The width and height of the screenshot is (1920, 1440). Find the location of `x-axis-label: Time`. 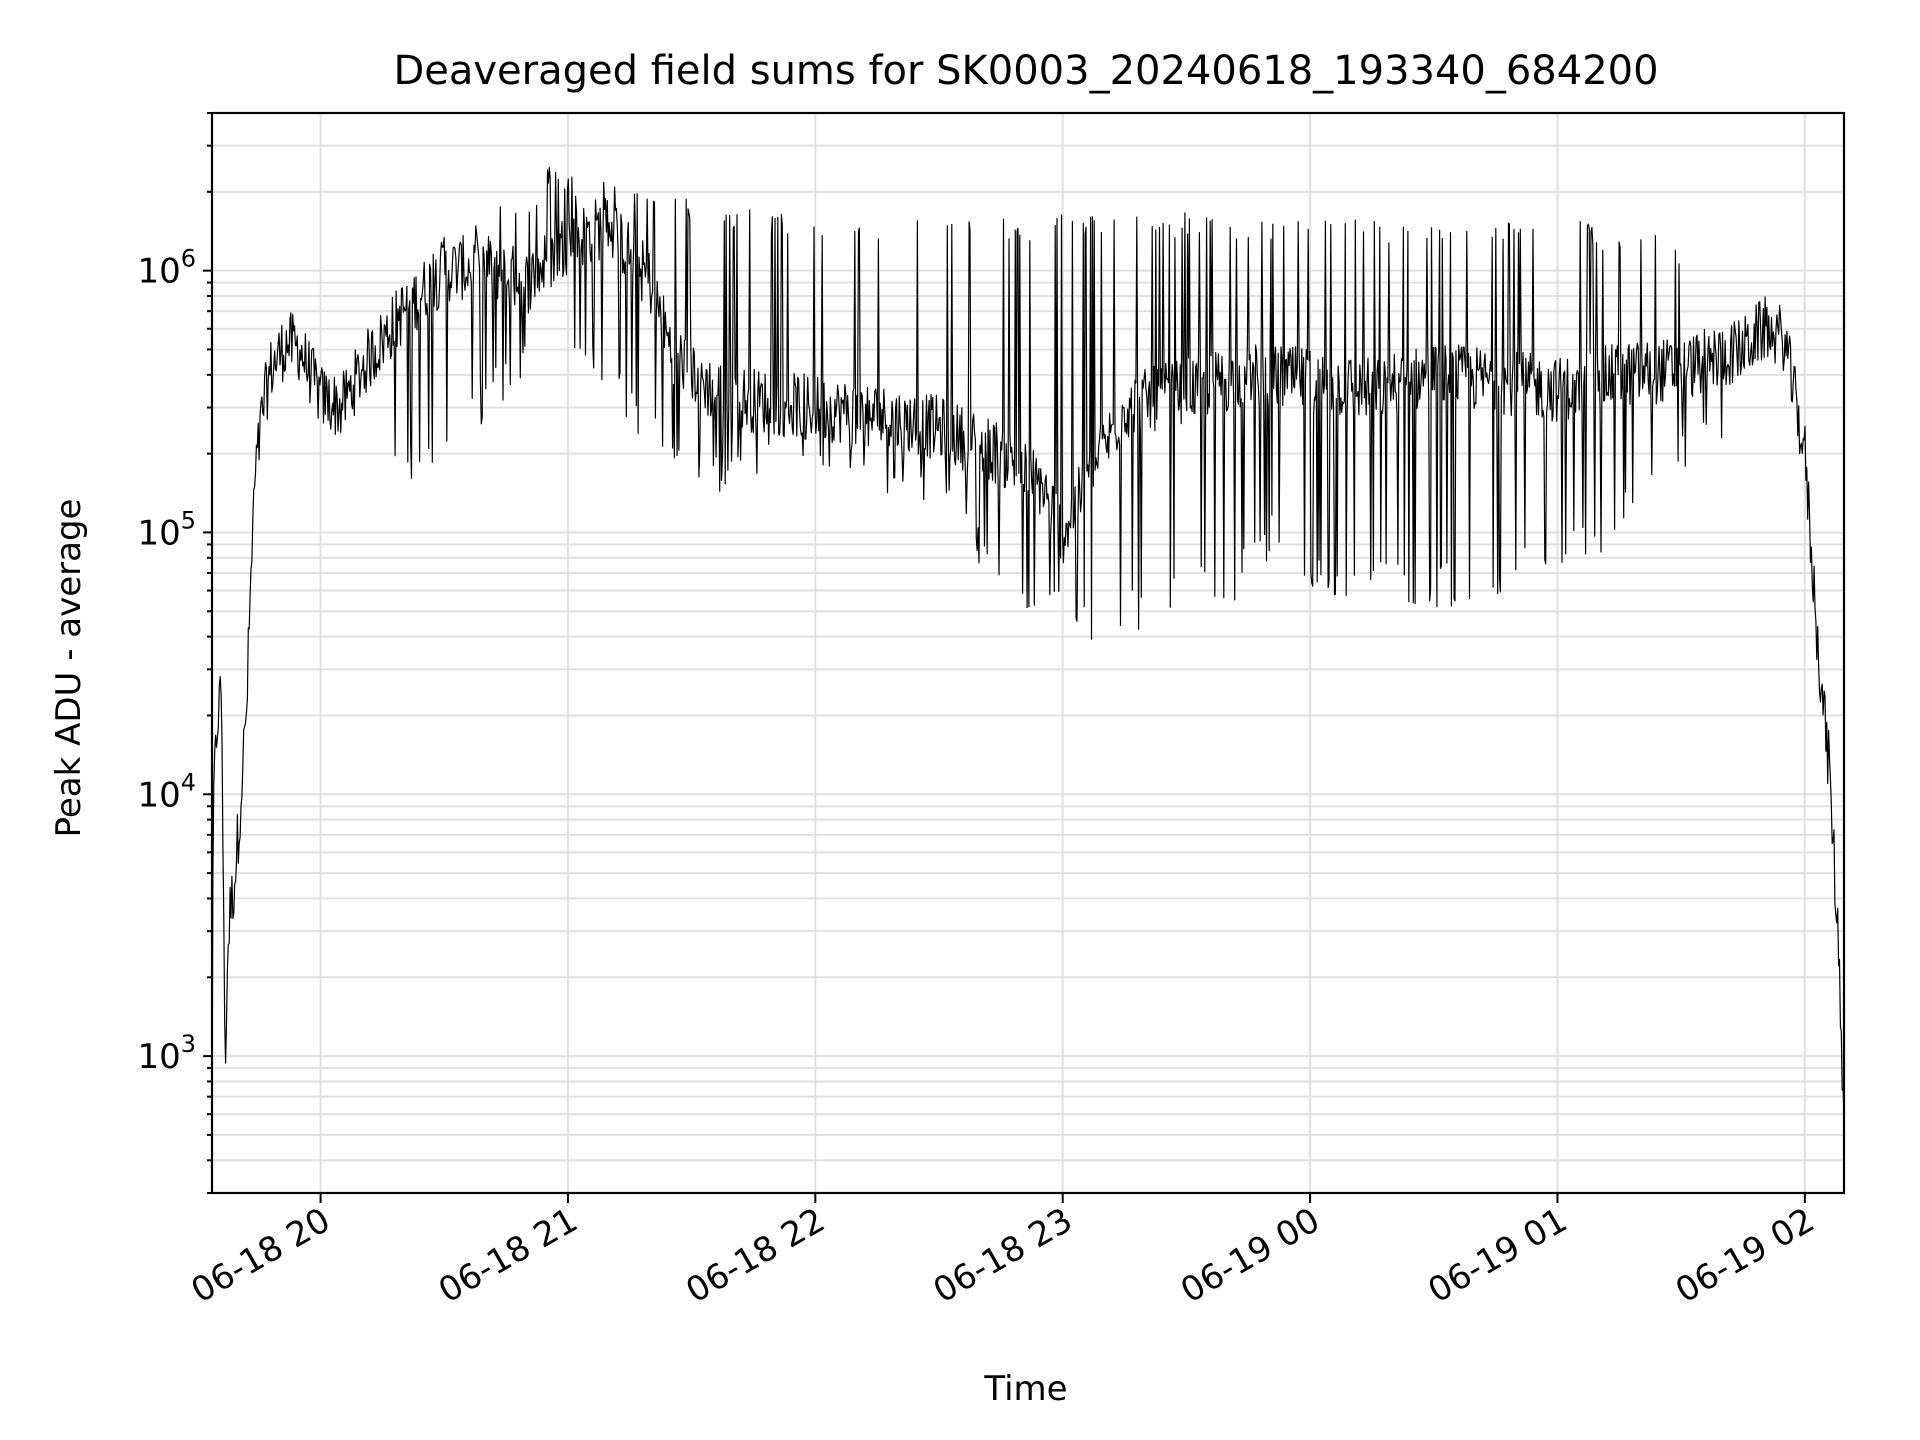

x-axis-label: Time is located at coordinates (1025, 1389).